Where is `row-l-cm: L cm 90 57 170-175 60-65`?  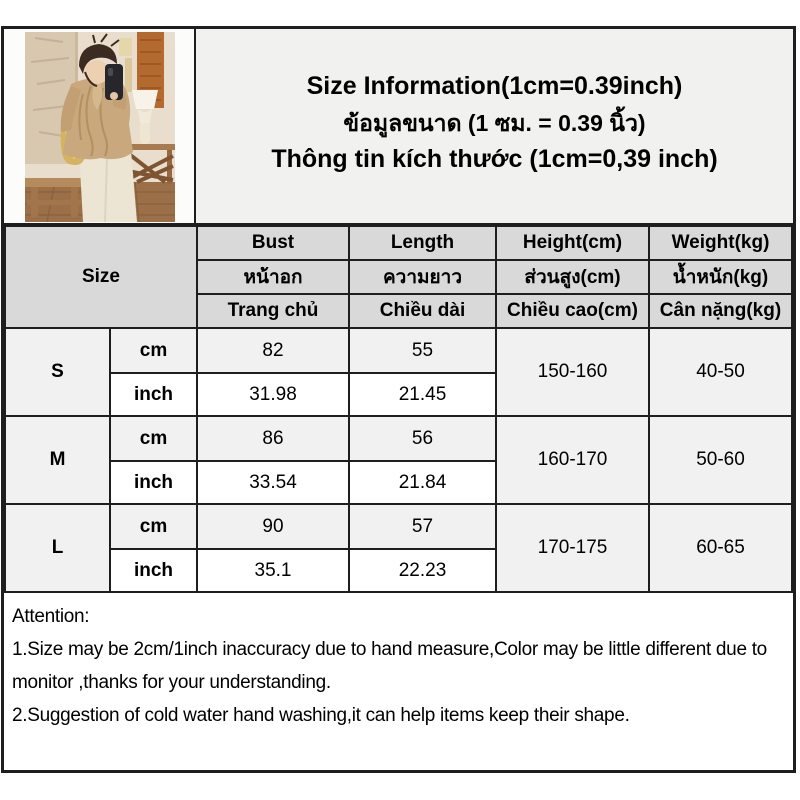
row-l-cm: L cm 90 57 170-175 60-65 is located at coordinates (398, 548).